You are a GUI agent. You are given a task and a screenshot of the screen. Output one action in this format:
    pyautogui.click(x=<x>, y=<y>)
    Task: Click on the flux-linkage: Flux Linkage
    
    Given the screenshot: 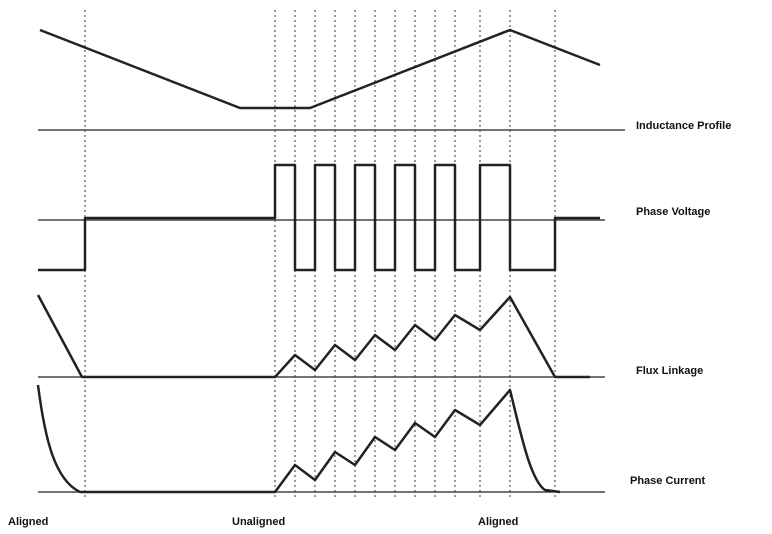 What is the action you would take?
    pyautogui.click(x=369, y=336)
    